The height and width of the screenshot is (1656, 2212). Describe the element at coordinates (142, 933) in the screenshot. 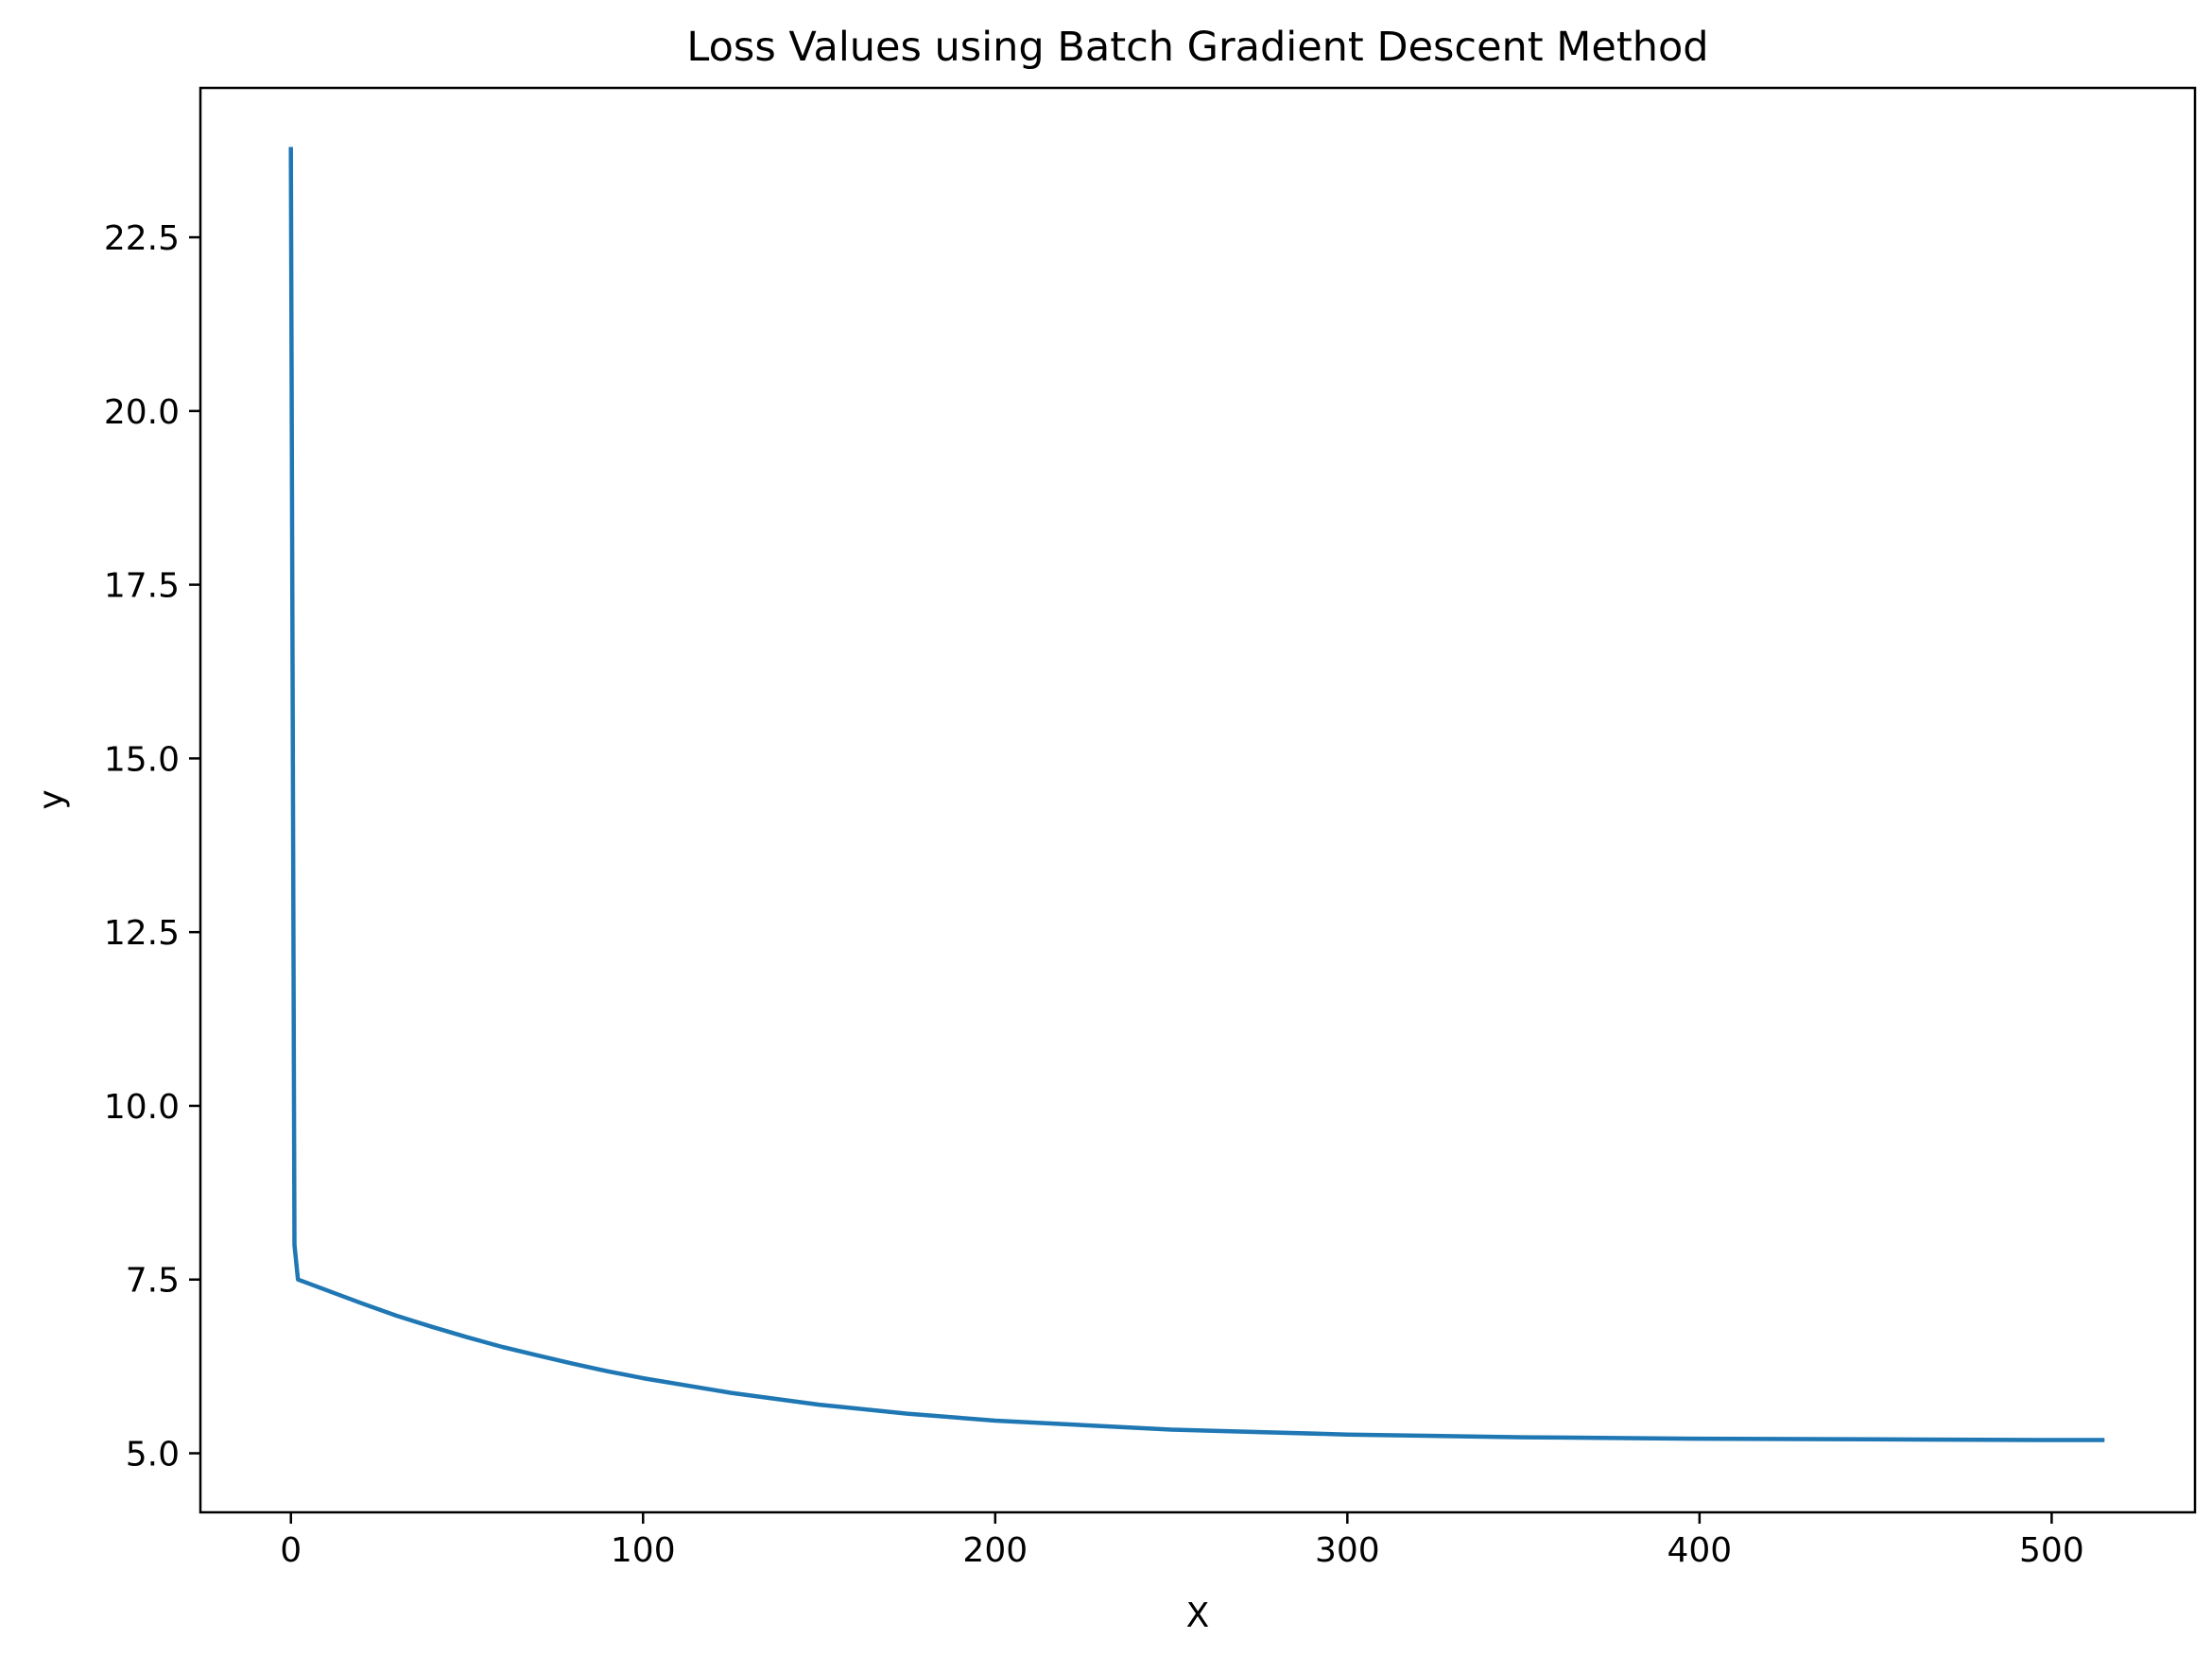

I see `y-tick-label: 12.5` at that location.